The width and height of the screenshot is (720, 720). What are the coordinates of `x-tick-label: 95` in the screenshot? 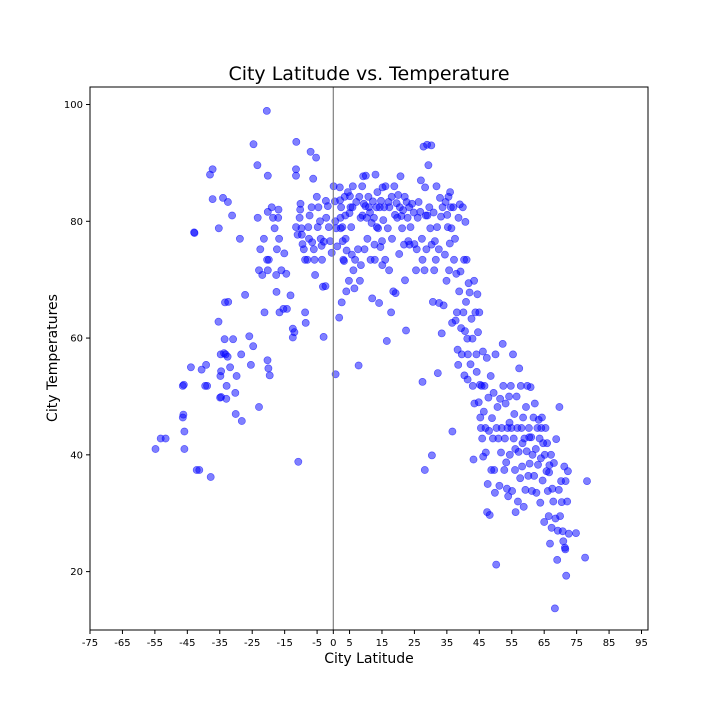 It's located at (641, 643).